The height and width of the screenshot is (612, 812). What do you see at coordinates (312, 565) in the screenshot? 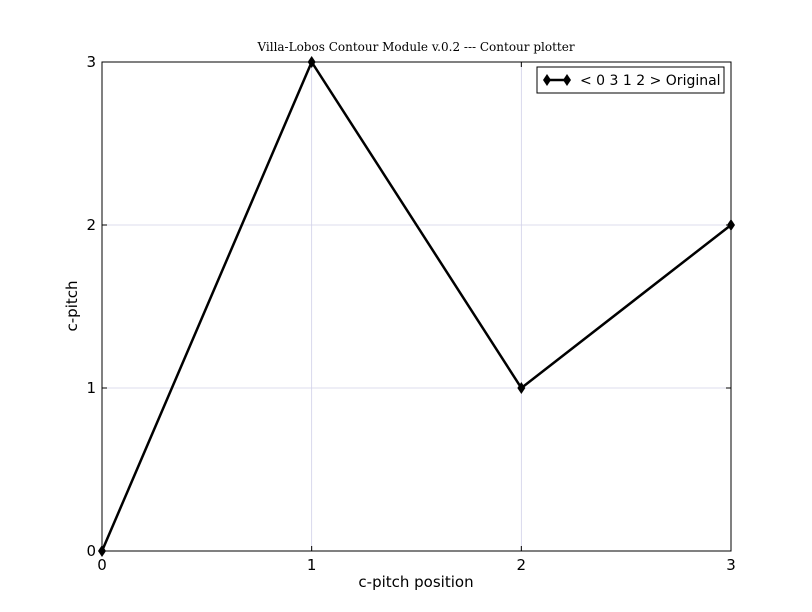
I see `x-tick-label: 1` at bounding box center [312, 565].